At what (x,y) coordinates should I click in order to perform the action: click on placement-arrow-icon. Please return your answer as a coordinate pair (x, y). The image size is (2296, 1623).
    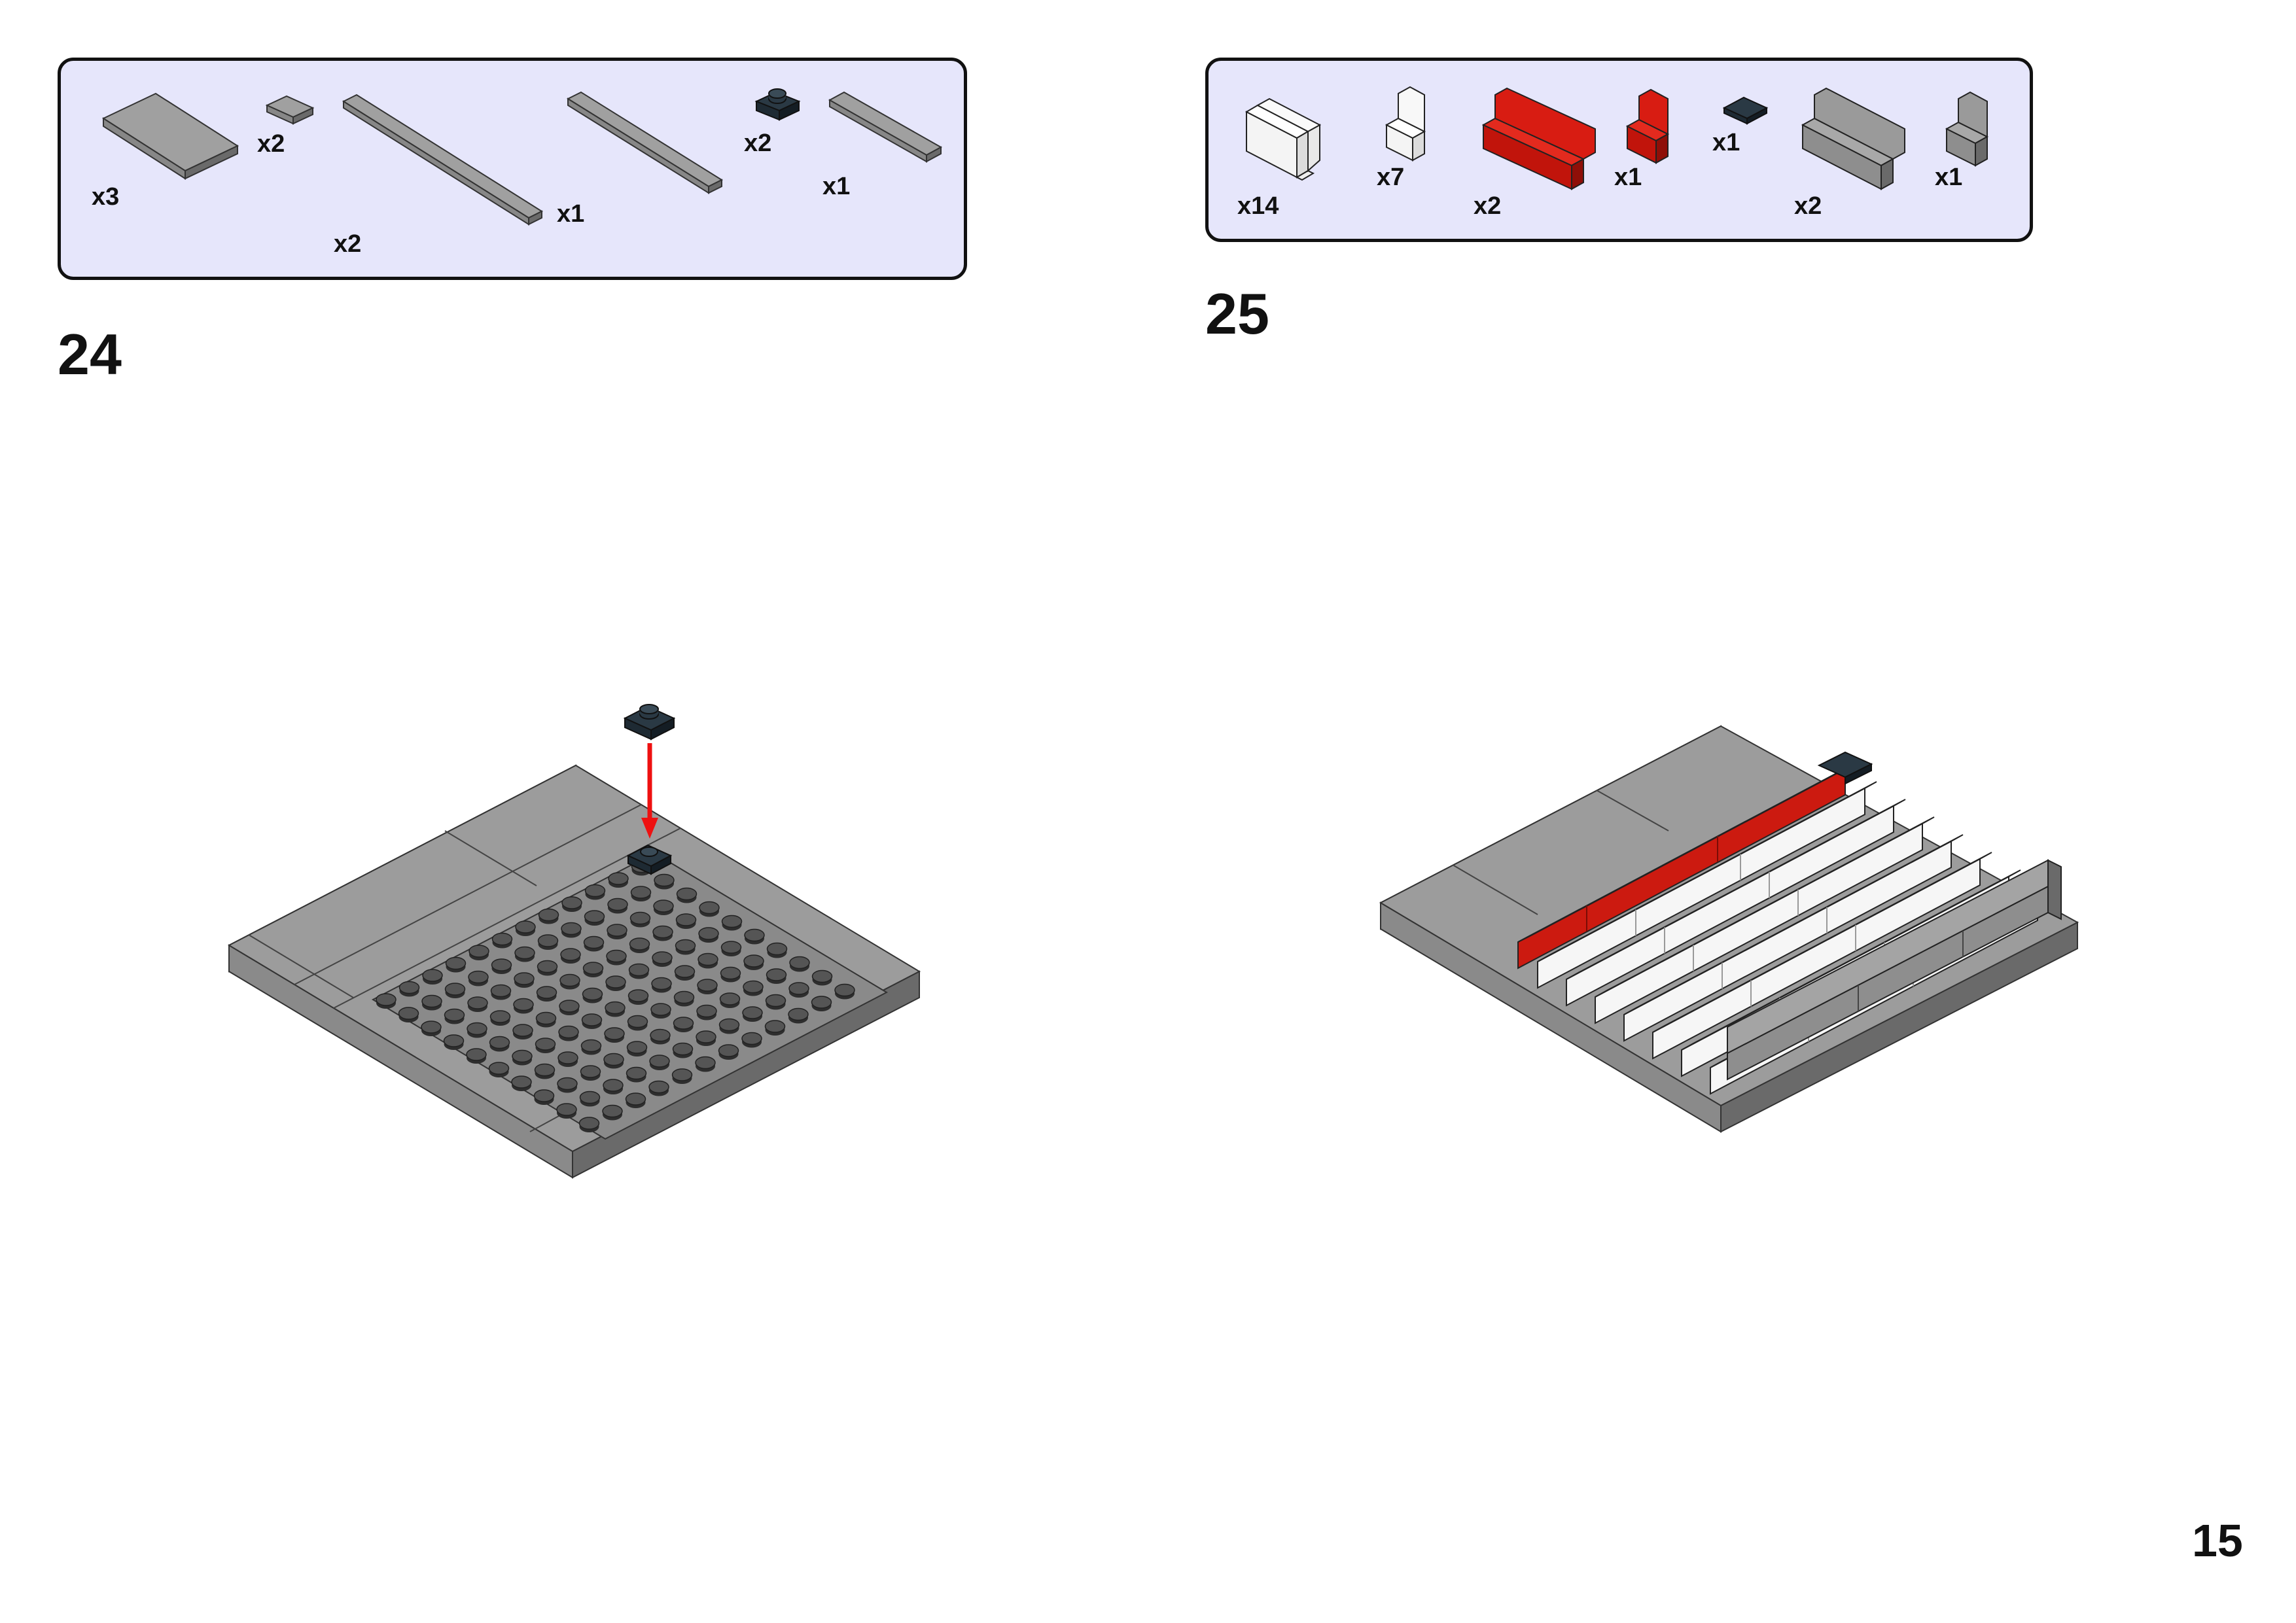
    Looking at the image, I should click on (649, 791).